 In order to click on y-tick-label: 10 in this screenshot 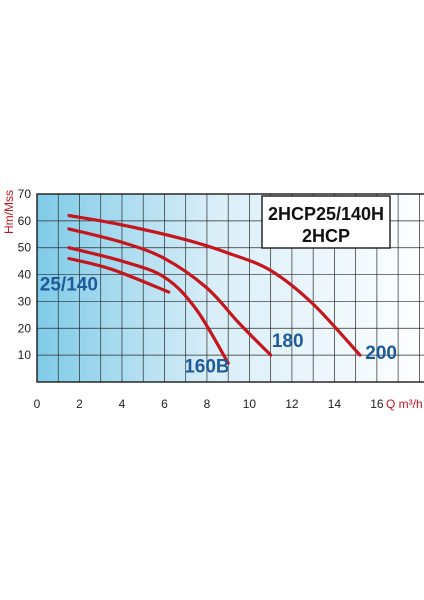, I will do `click(25, 355)`.